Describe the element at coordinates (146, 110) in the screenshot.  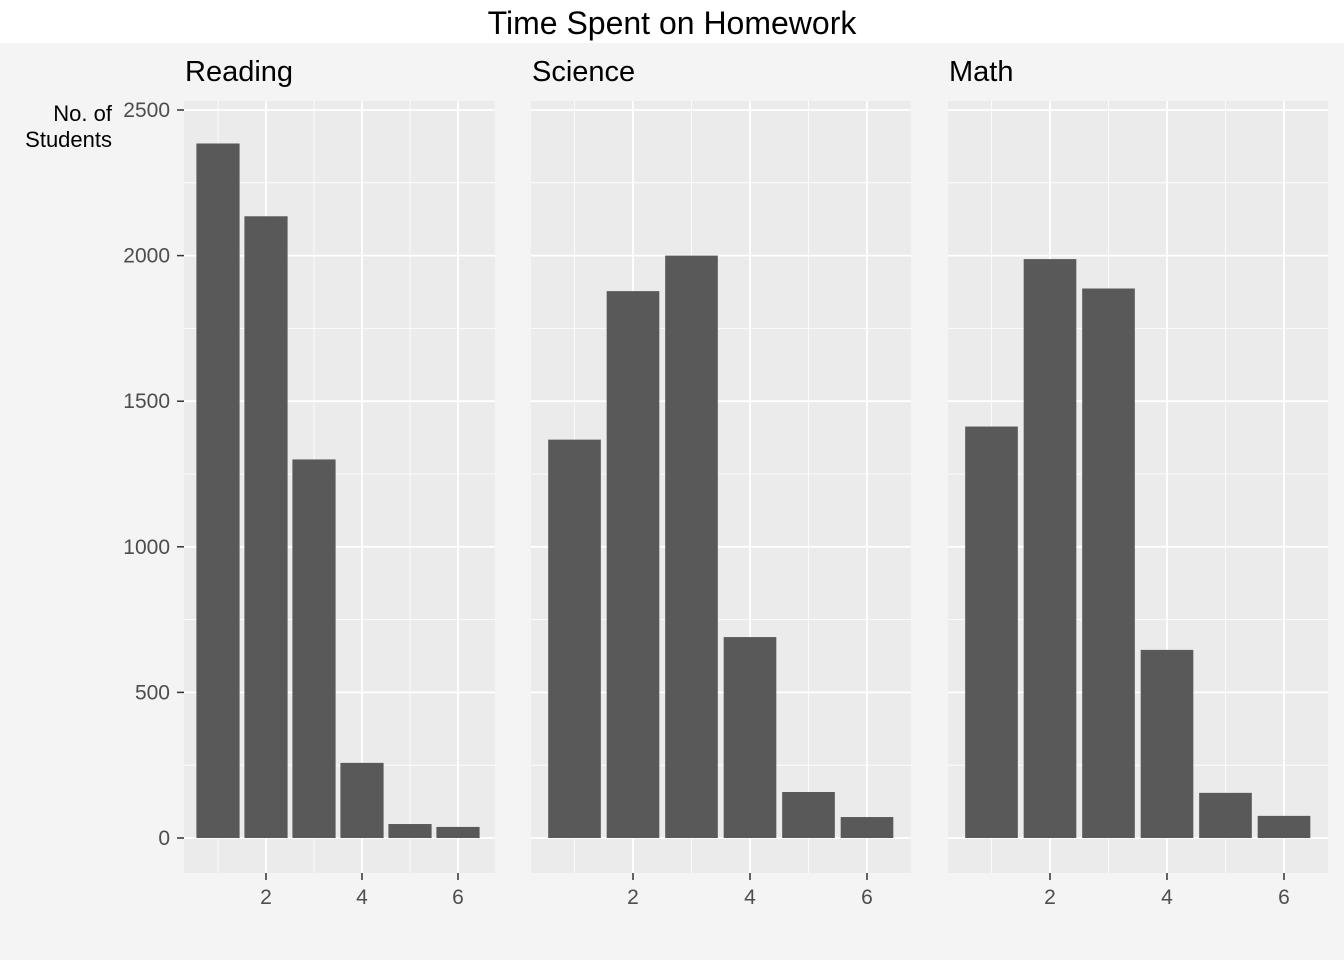
I see `y-tick-label: 2500` at that location.